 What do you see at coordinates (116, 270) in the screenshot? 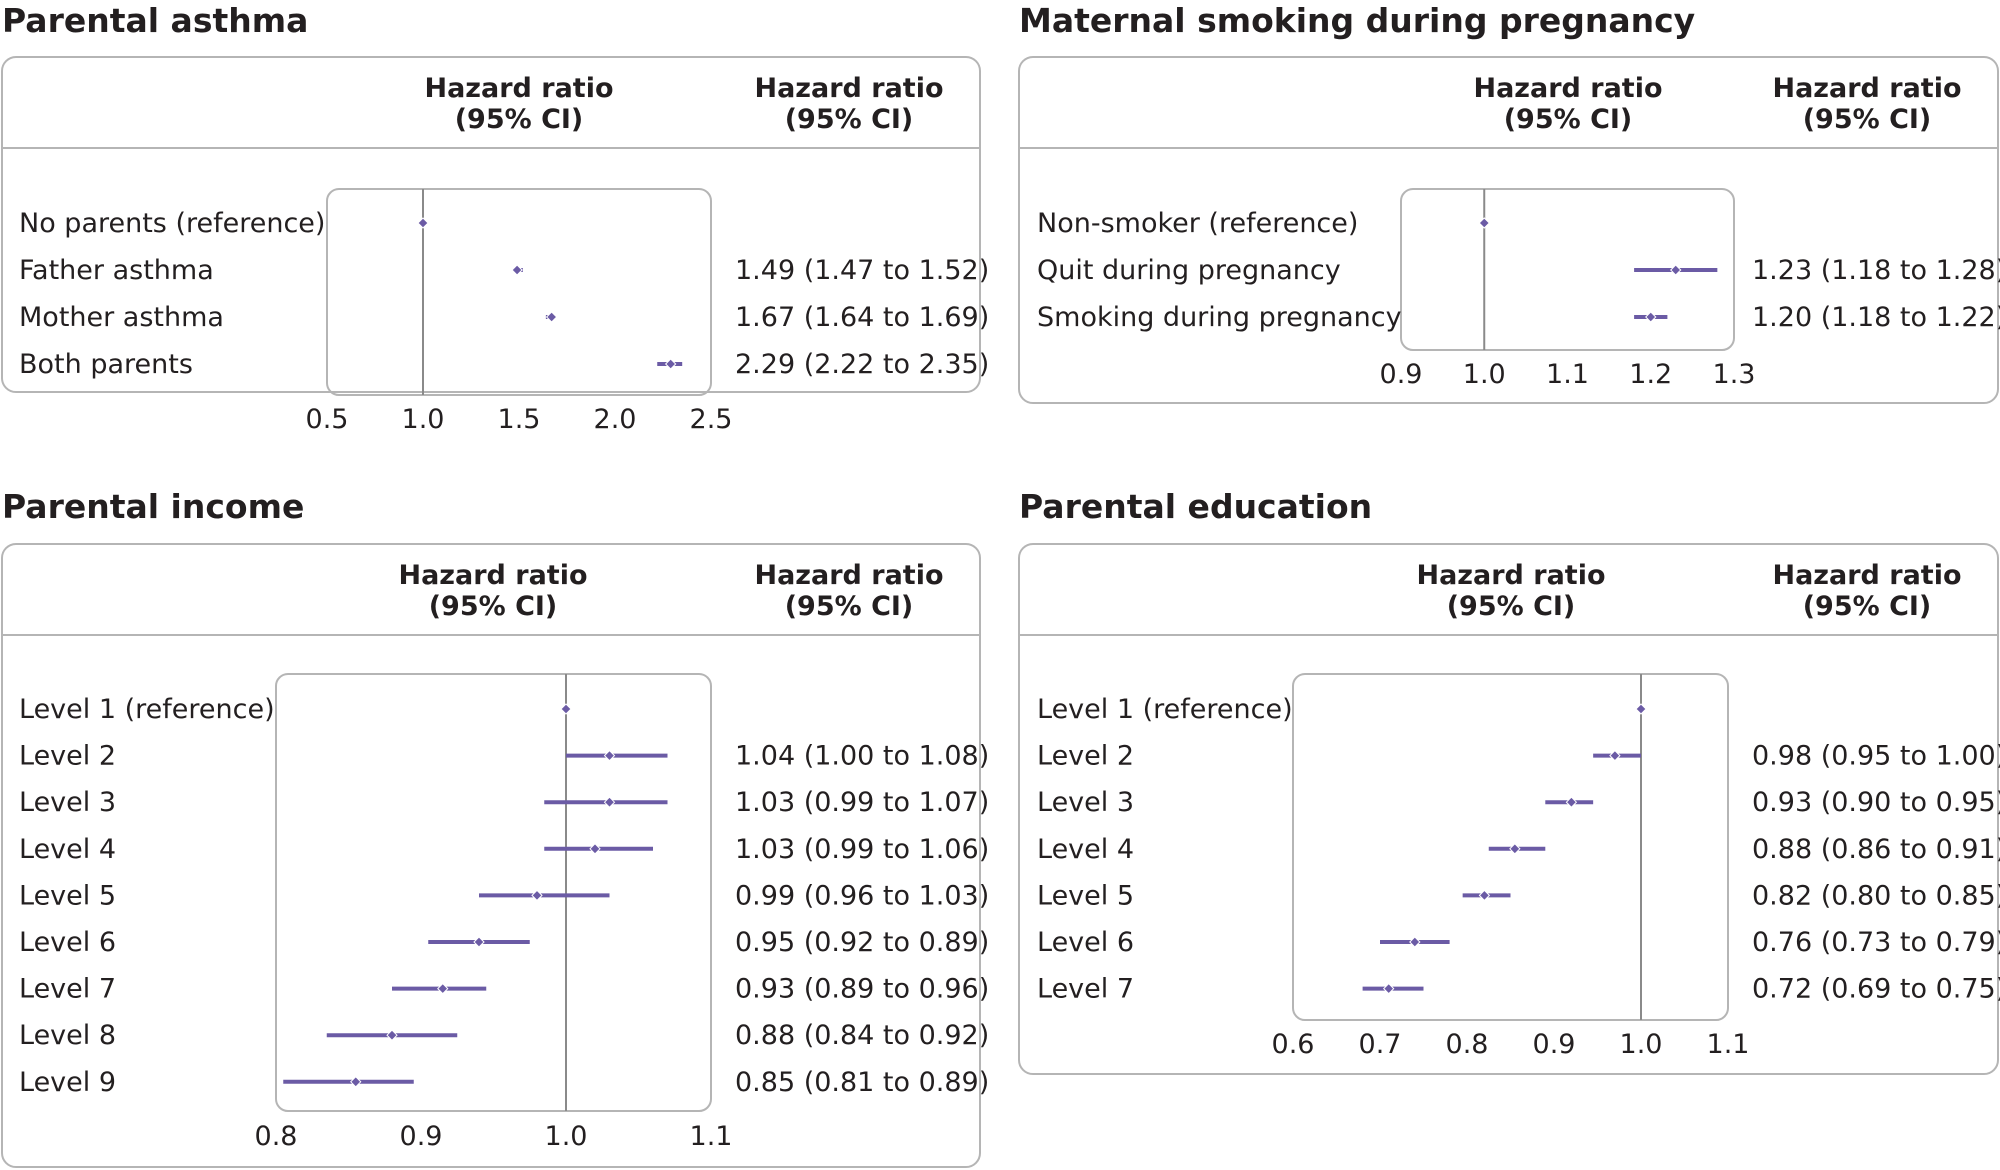
I see `row-label: Father asthma` at bounding box center [116, 270].